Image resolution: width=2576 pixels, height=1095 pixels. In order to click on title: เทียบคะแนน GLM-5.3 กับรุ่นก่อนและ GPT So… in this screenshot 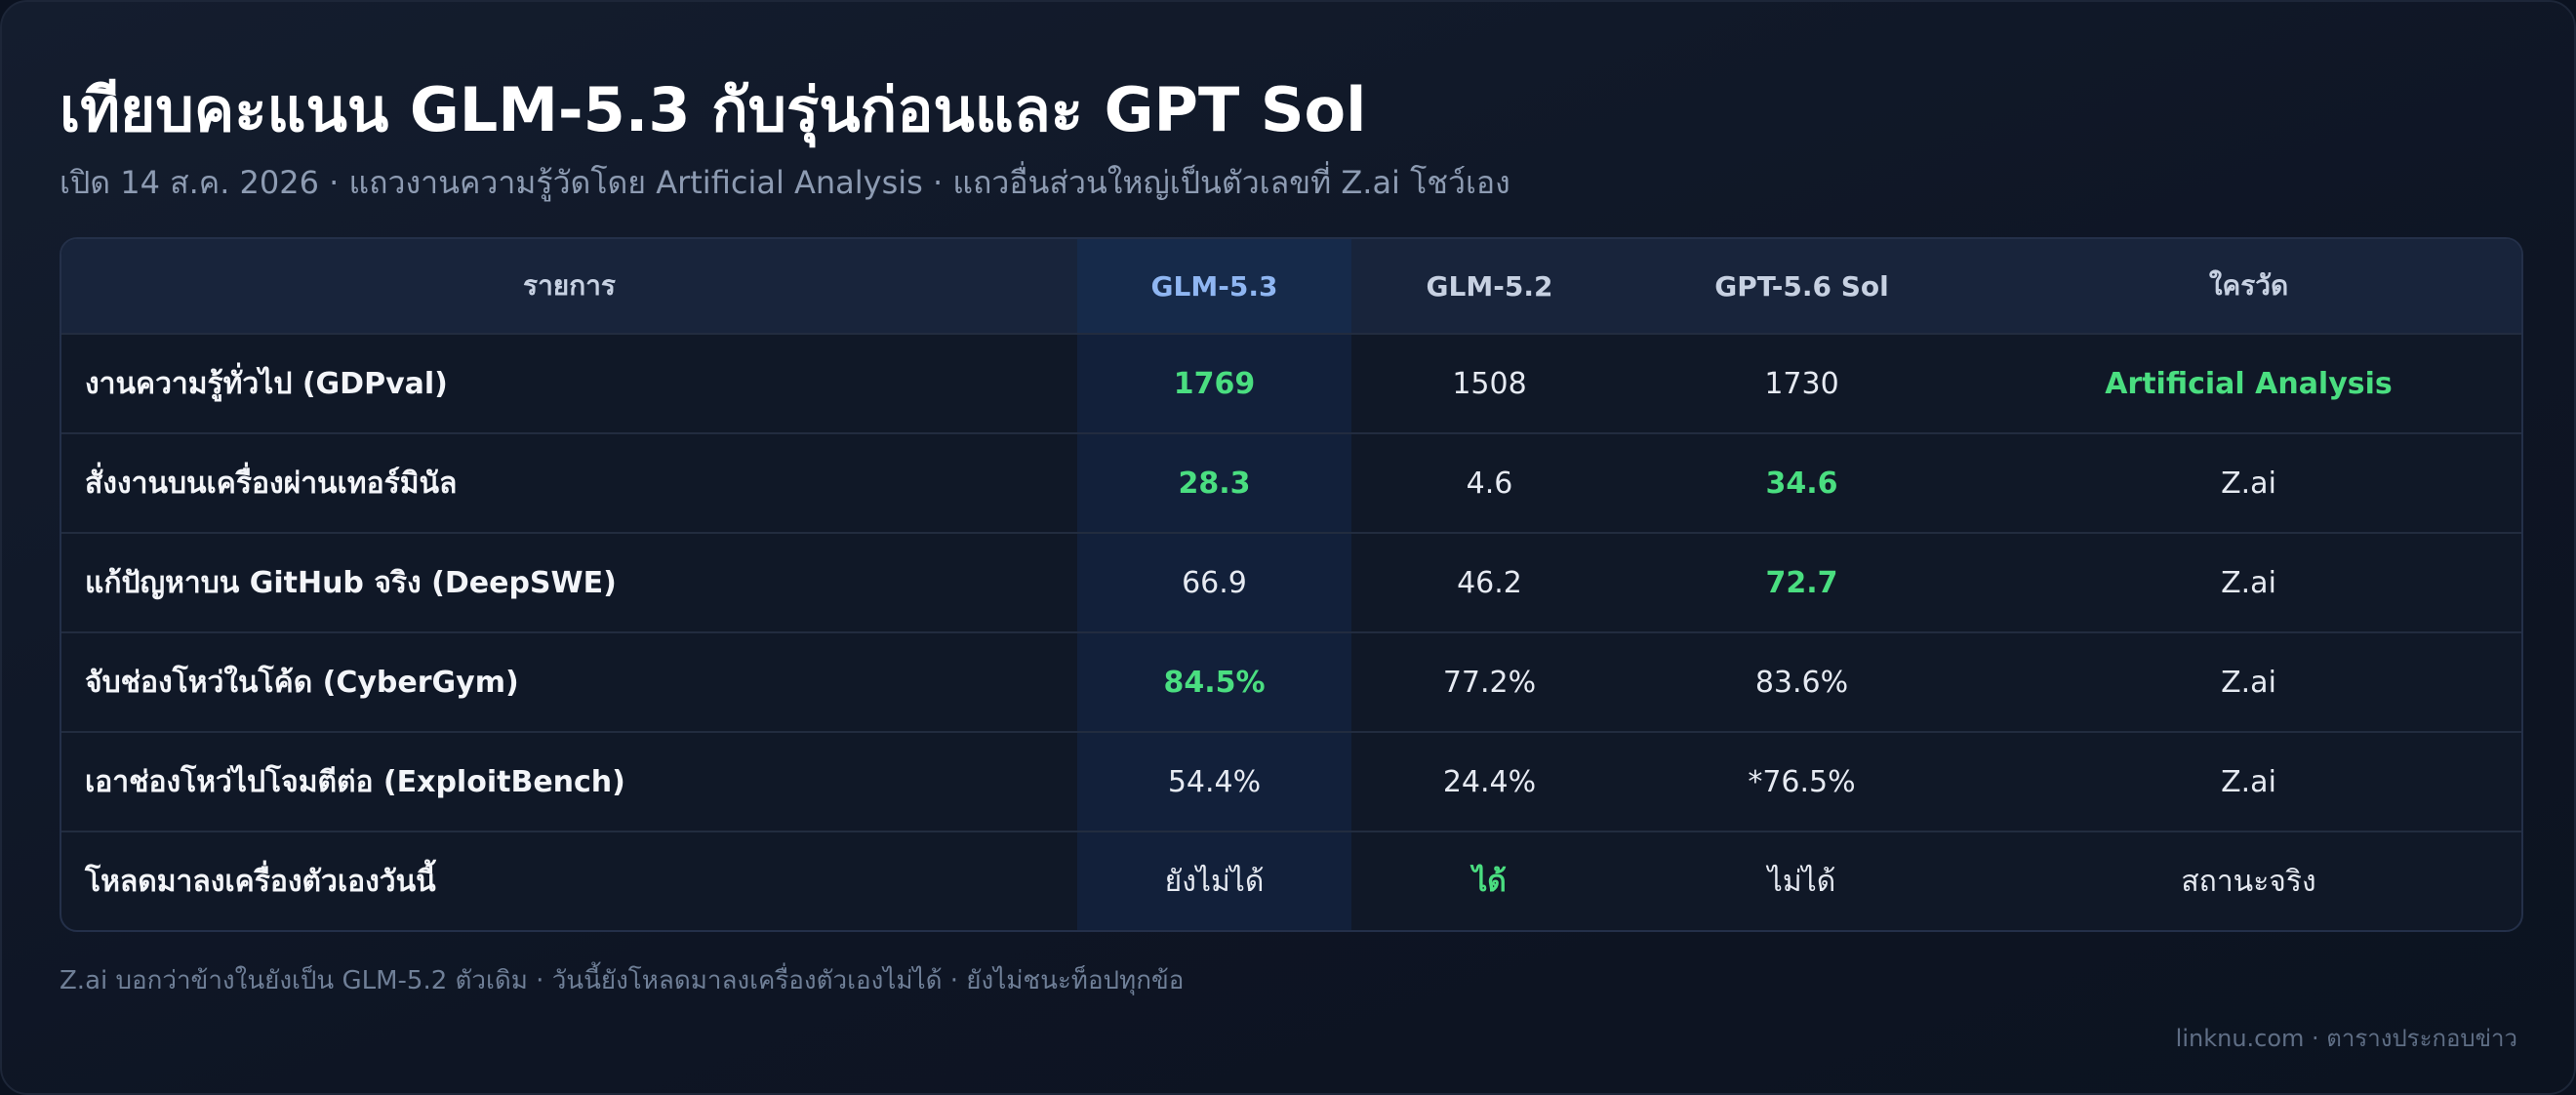, I will do `click(713, 109)`.